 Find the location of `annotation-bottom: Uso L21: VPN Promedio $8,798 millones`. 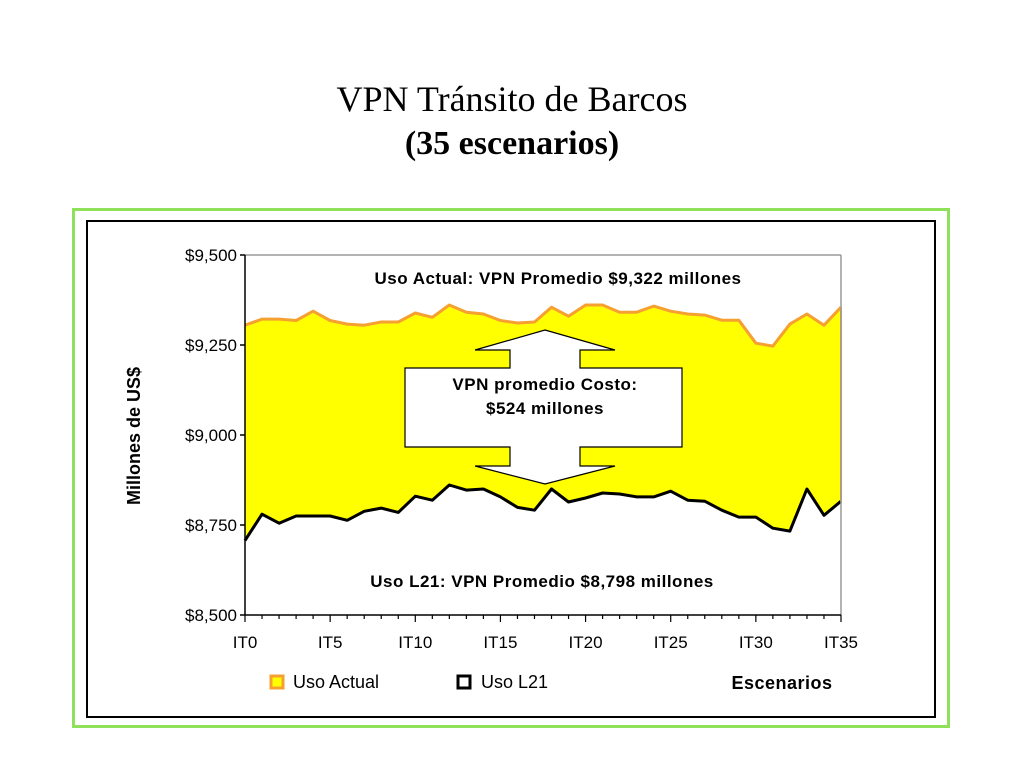

annotation-bottom: Uso L21: VPN Promedio $8,798 millones is located at coordinates (542, 581).